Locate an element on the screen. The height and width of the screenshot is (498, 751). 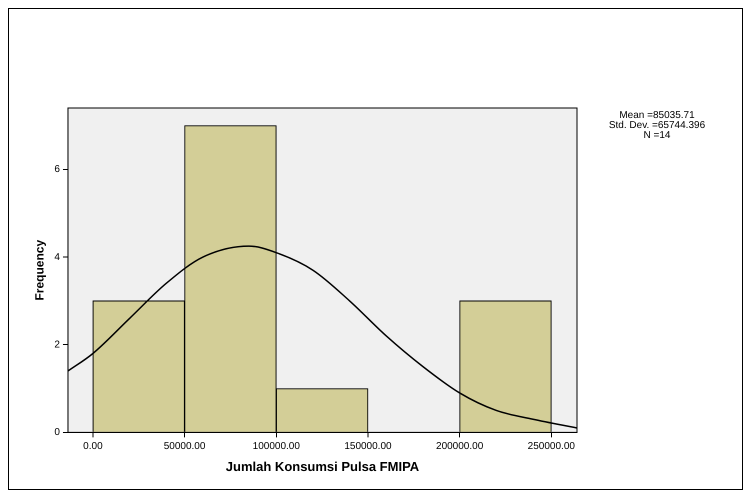
x-tick-label: 200000.00 is located at coordinates (460, 446).